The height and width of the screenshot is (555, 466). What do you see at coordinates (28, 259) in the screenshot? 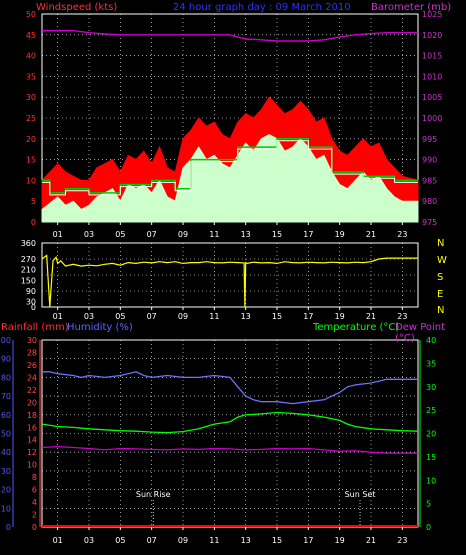
I see `direction-y-tick: 270` at bounding box center [28, 259].